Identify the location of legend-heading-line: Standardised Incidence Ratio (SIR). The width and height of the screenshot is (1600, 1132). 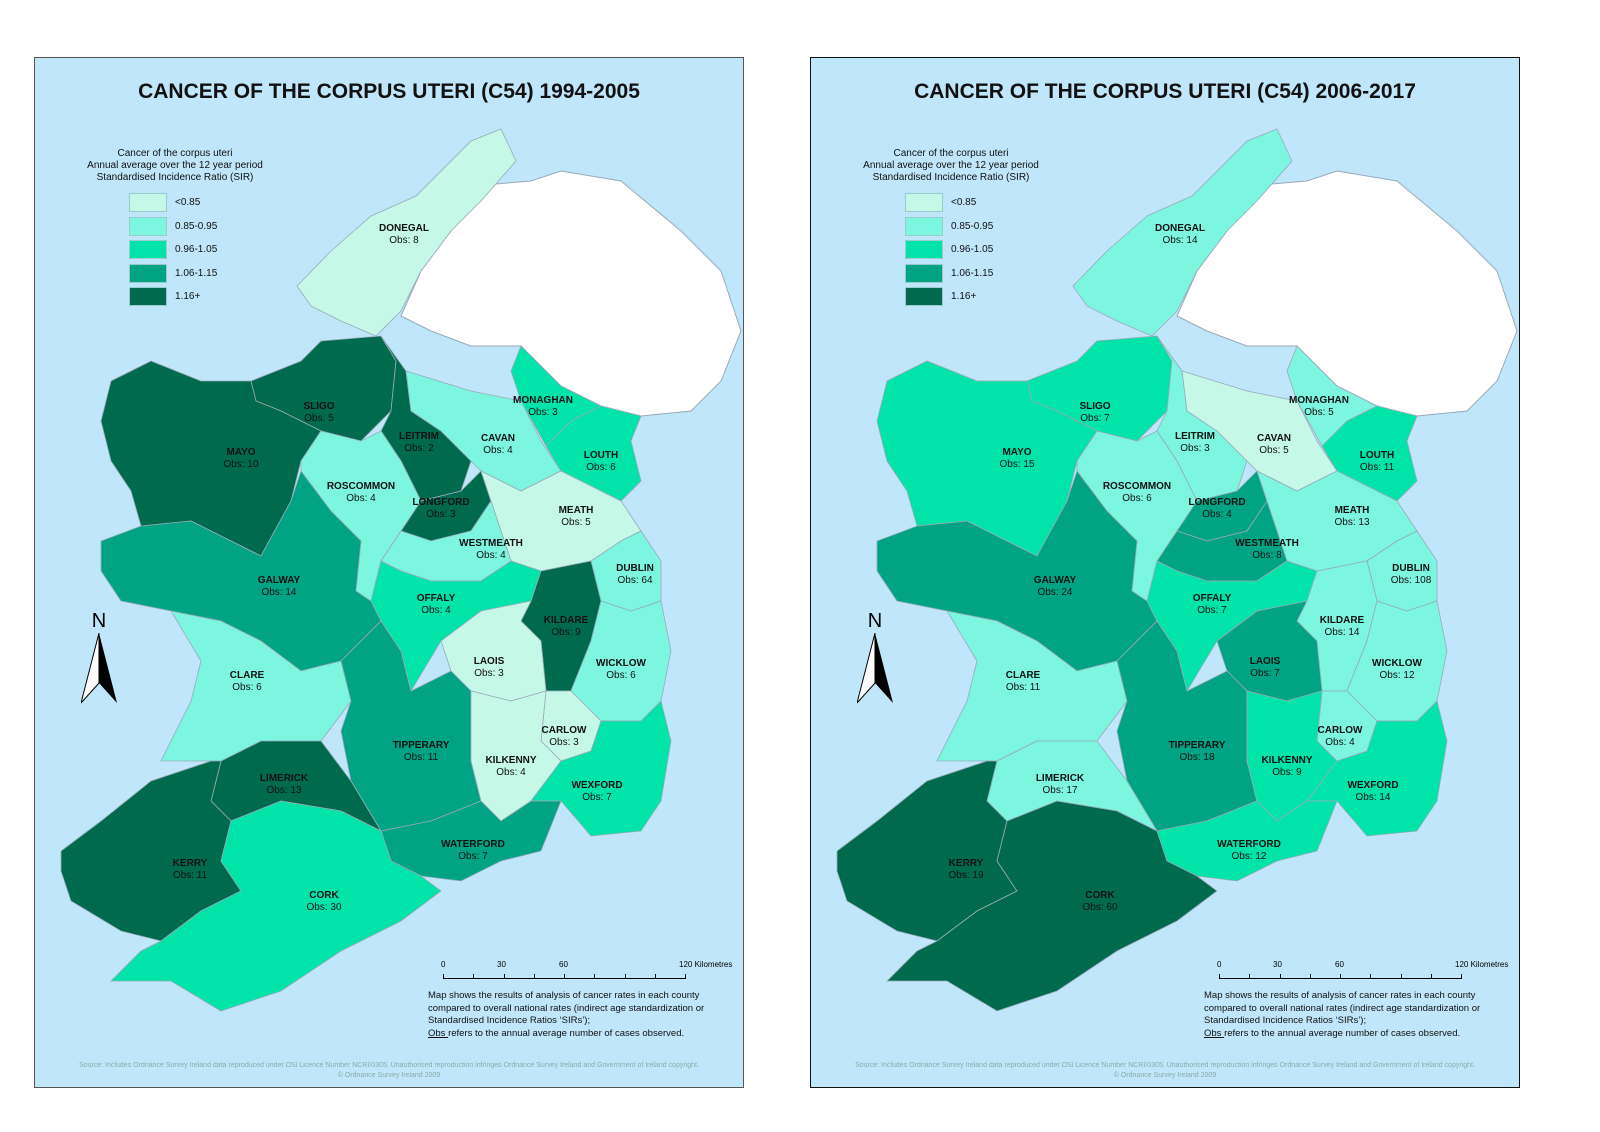
(175, 177).